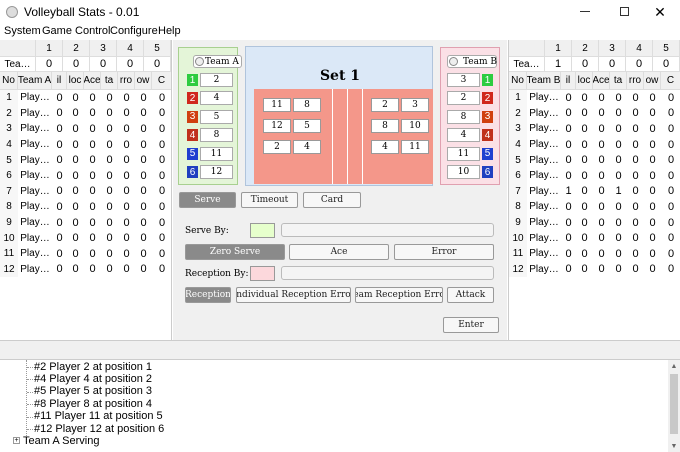  What do you see at coordinates (471, 325) in the screenshot?
I see `button: Enter` at bounding box center [471, 325].